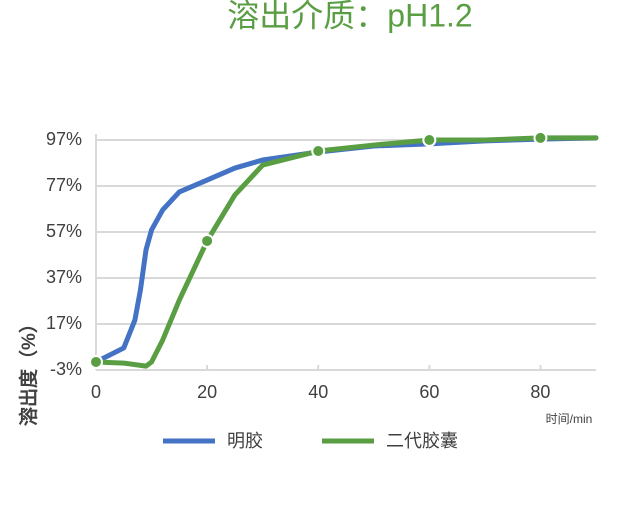 This screenshot has width=627, height=531. I want to click on y-tick-label: -3%, so click(66, 369).